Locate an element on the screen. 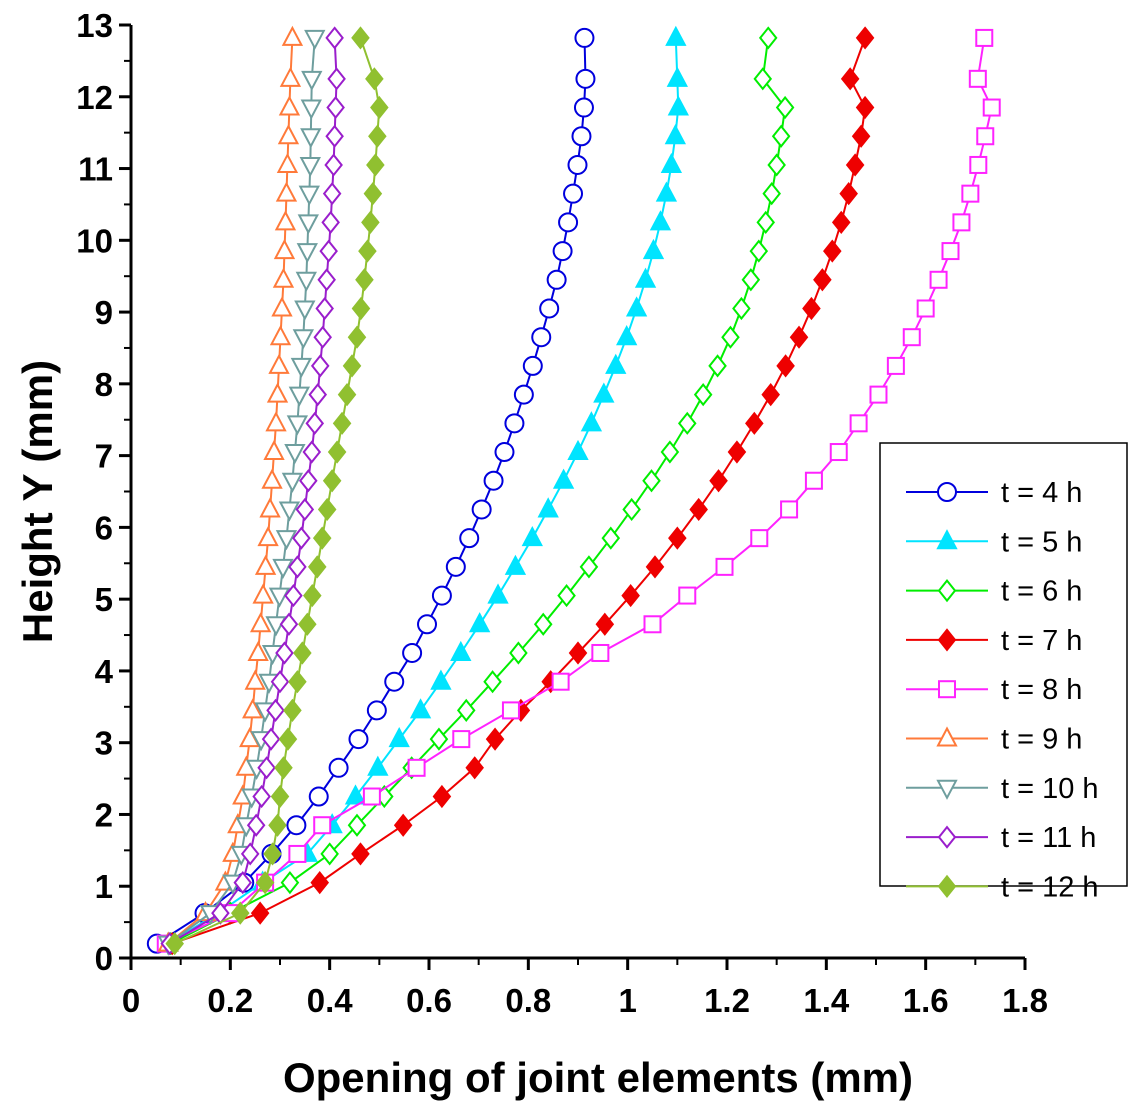  legend-label: t = 8 h is located at coordinates (1041, 690).